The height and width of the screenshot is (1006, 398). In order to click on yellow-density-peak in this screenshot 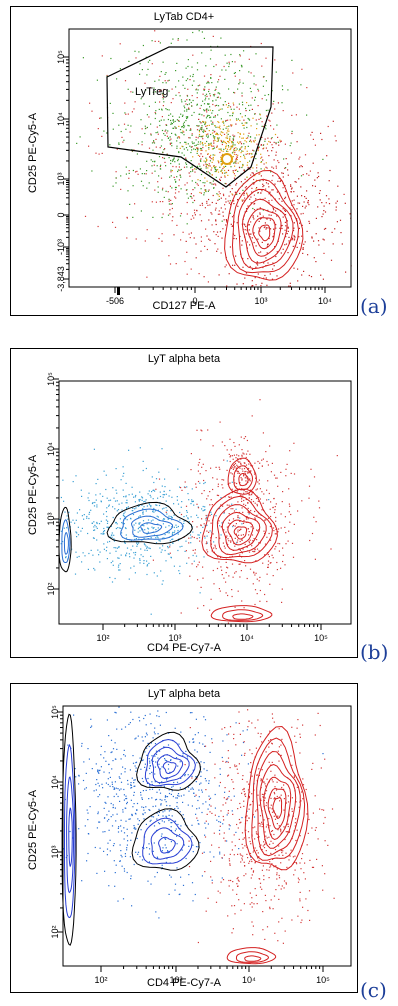, I will do `click(227, 159)`.